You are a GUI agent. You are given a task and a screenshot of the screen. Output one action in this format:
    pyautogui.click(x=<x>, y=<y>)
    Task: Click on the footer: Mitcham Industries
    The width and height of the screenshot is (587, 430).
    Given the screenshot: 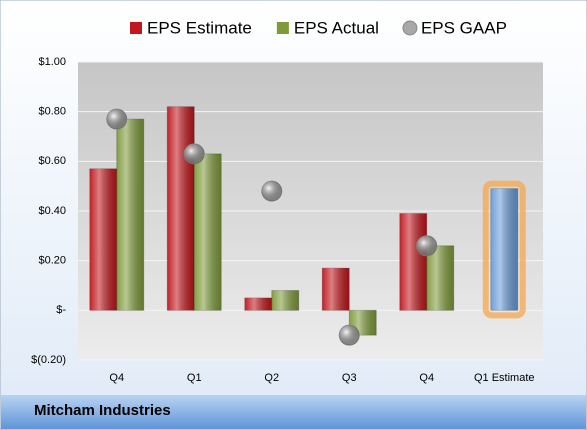 What is the action you would take?
    pyautogui.click(x=102, y=410)
    